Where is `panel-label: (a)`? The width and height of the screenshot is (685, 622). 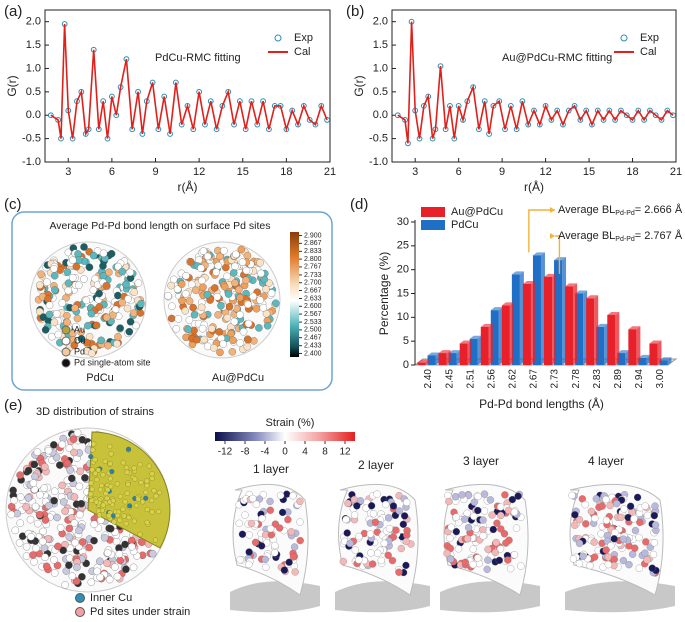 panel-label: (a) is located at coordinates (13, 11).